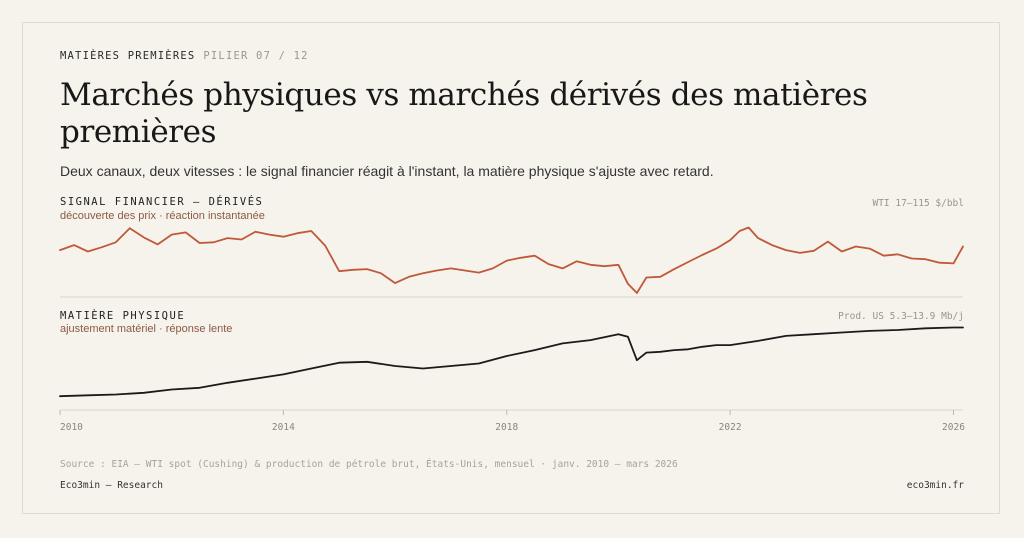 The width and height of the screenshot is (1024, 538). What do you see at coordinates (935, 485) in the screenshot?
I see `footer-url: eco3min.fr` at bounding box center [935, 485].